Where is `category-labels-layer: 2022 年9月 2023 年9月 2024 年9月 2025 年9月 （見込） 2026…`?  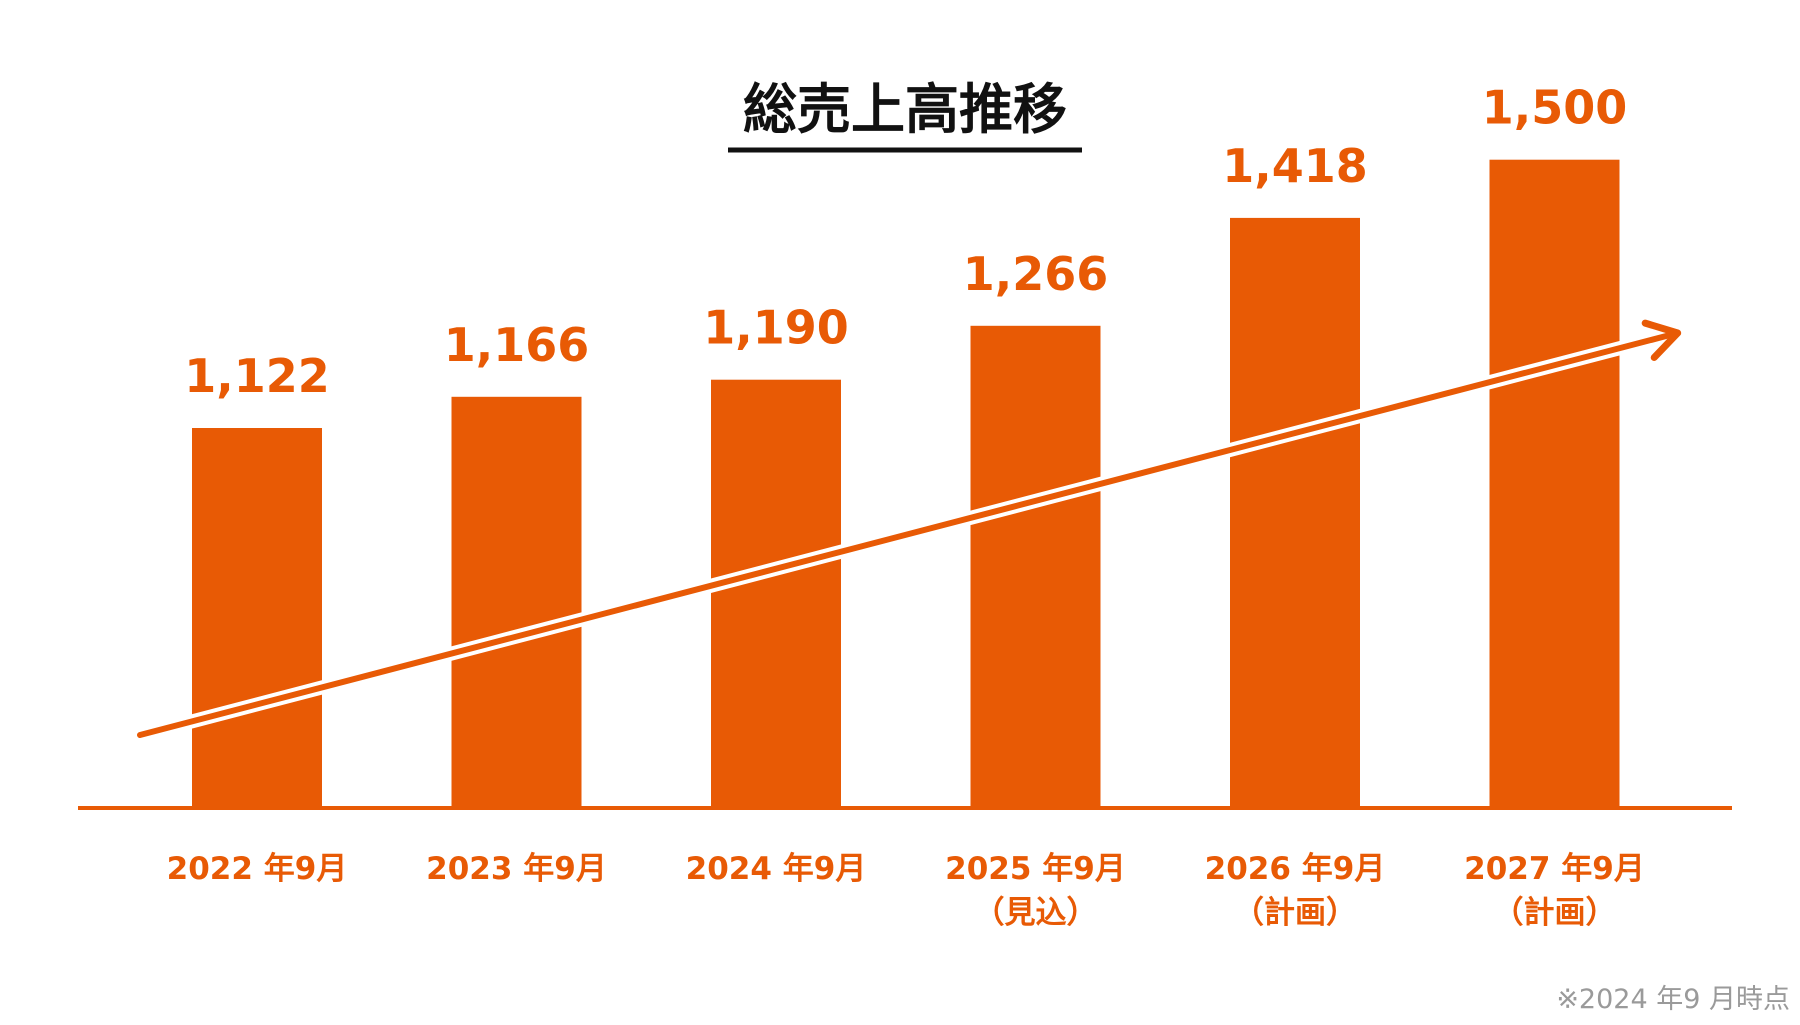
category-labels-layer: 2022 年9月 2023 年9月 2024 年9月 2025 年9月 （見込） 2026… is located at coordinates (906, 891).